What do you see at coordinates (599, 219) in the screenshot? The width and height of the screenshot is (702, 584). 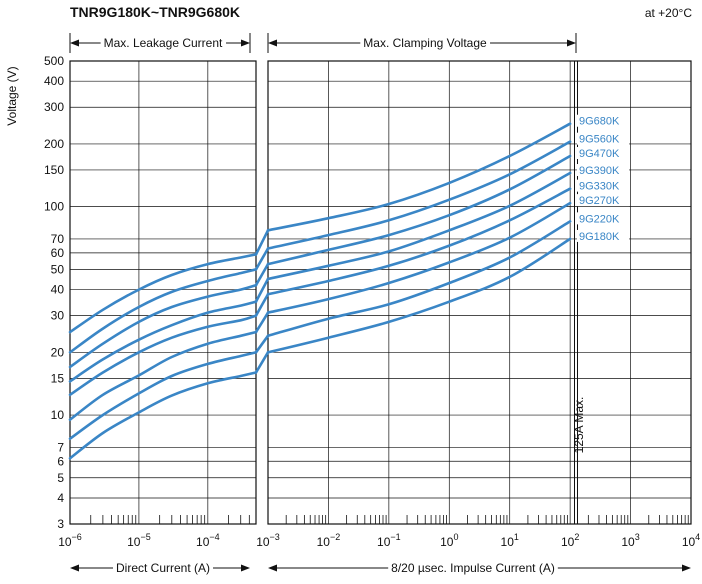 I see `series-label: 9G220K` at bounding box center [599, 219].